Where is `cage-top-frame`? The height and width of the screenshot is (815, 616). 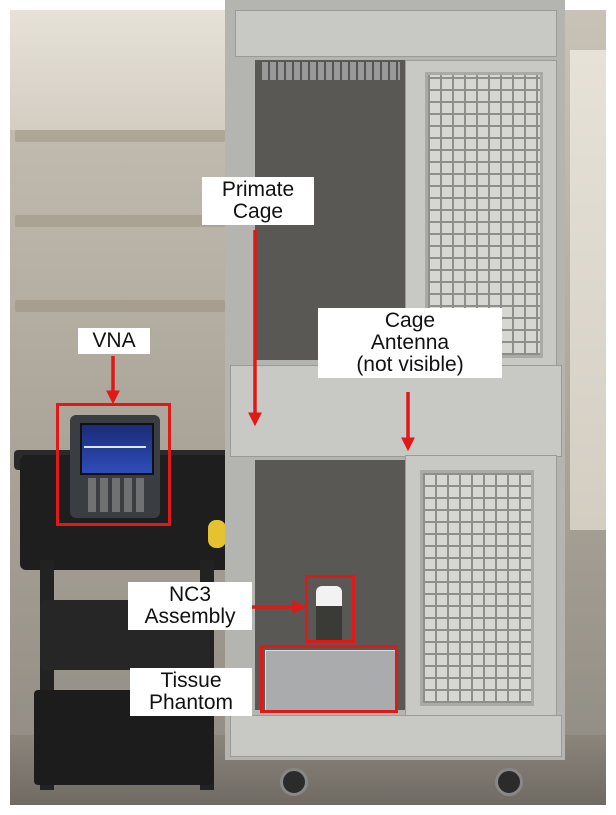 cage-top-frame is located at coordinates (396, 33).